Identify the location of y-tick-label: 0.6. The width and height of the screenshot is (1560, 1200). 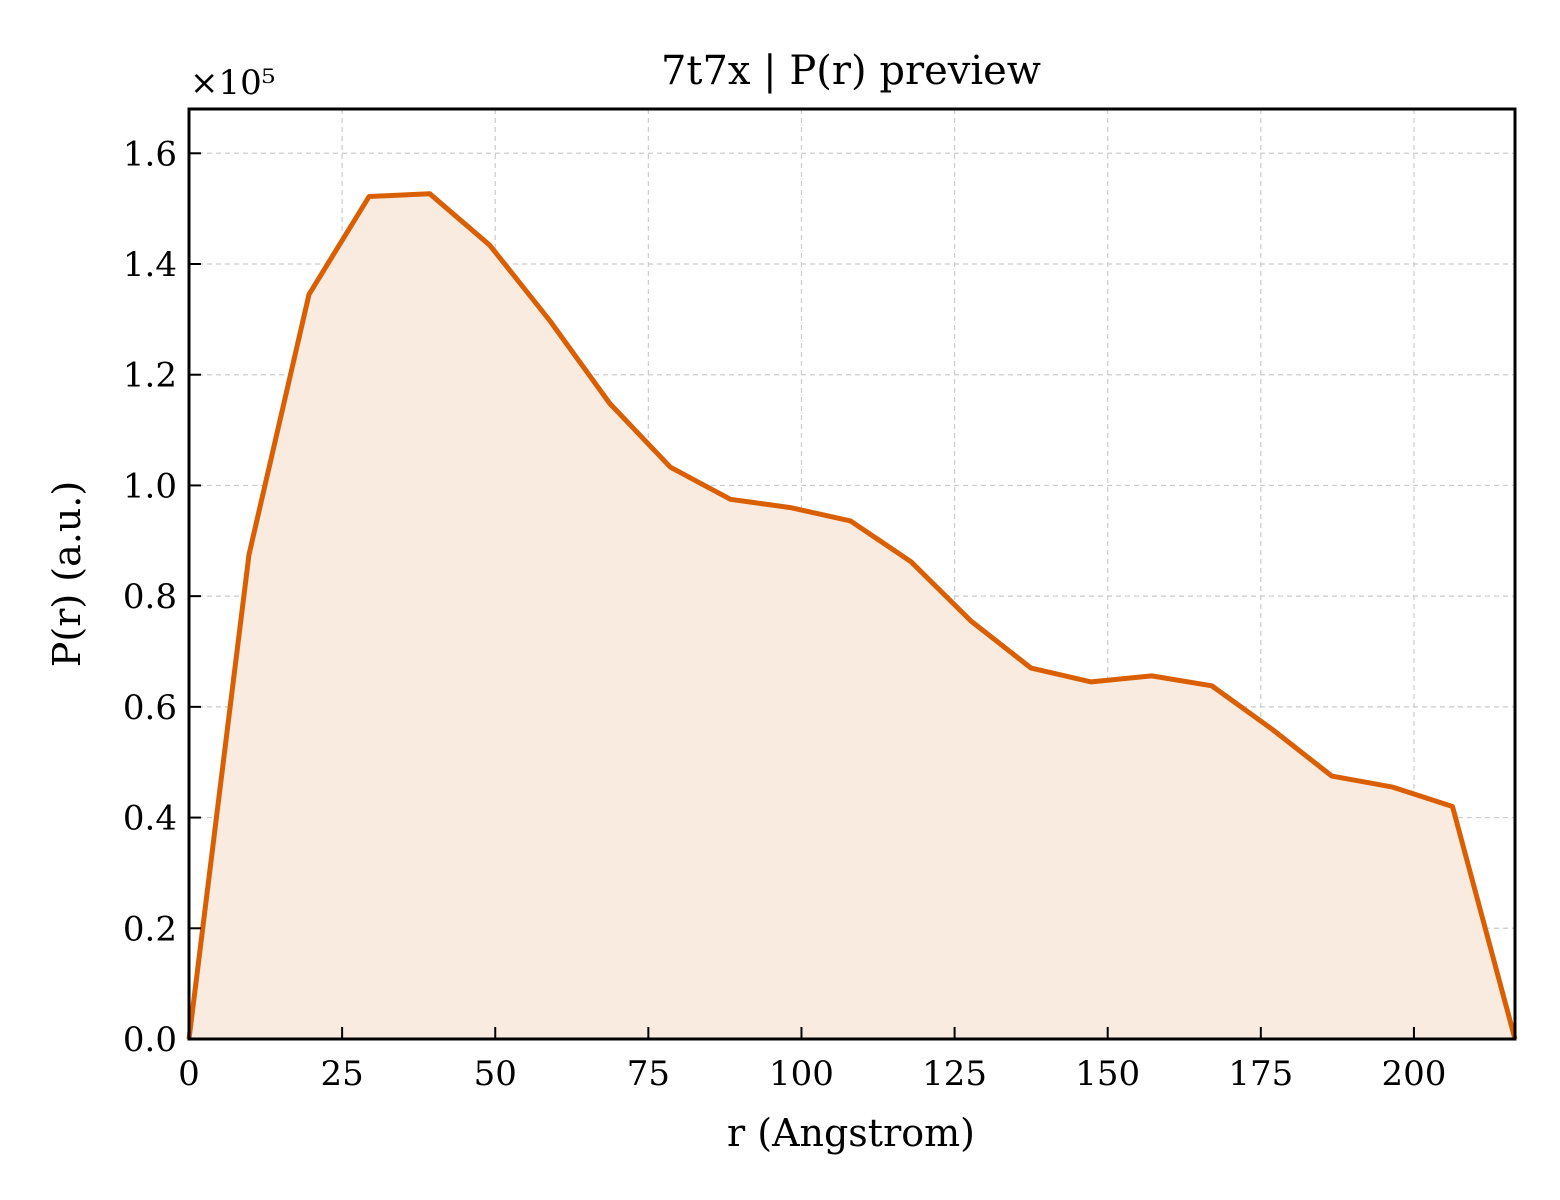
(150, 708).